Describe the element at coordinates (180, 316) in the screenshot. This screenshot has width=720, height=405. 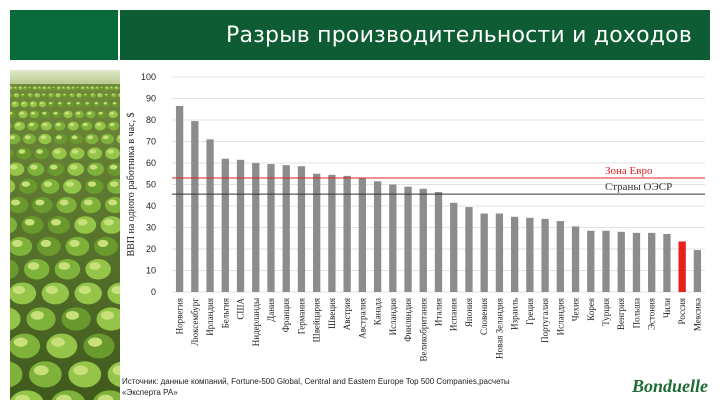
I see `x-tick-label: Норвегия` at that location.